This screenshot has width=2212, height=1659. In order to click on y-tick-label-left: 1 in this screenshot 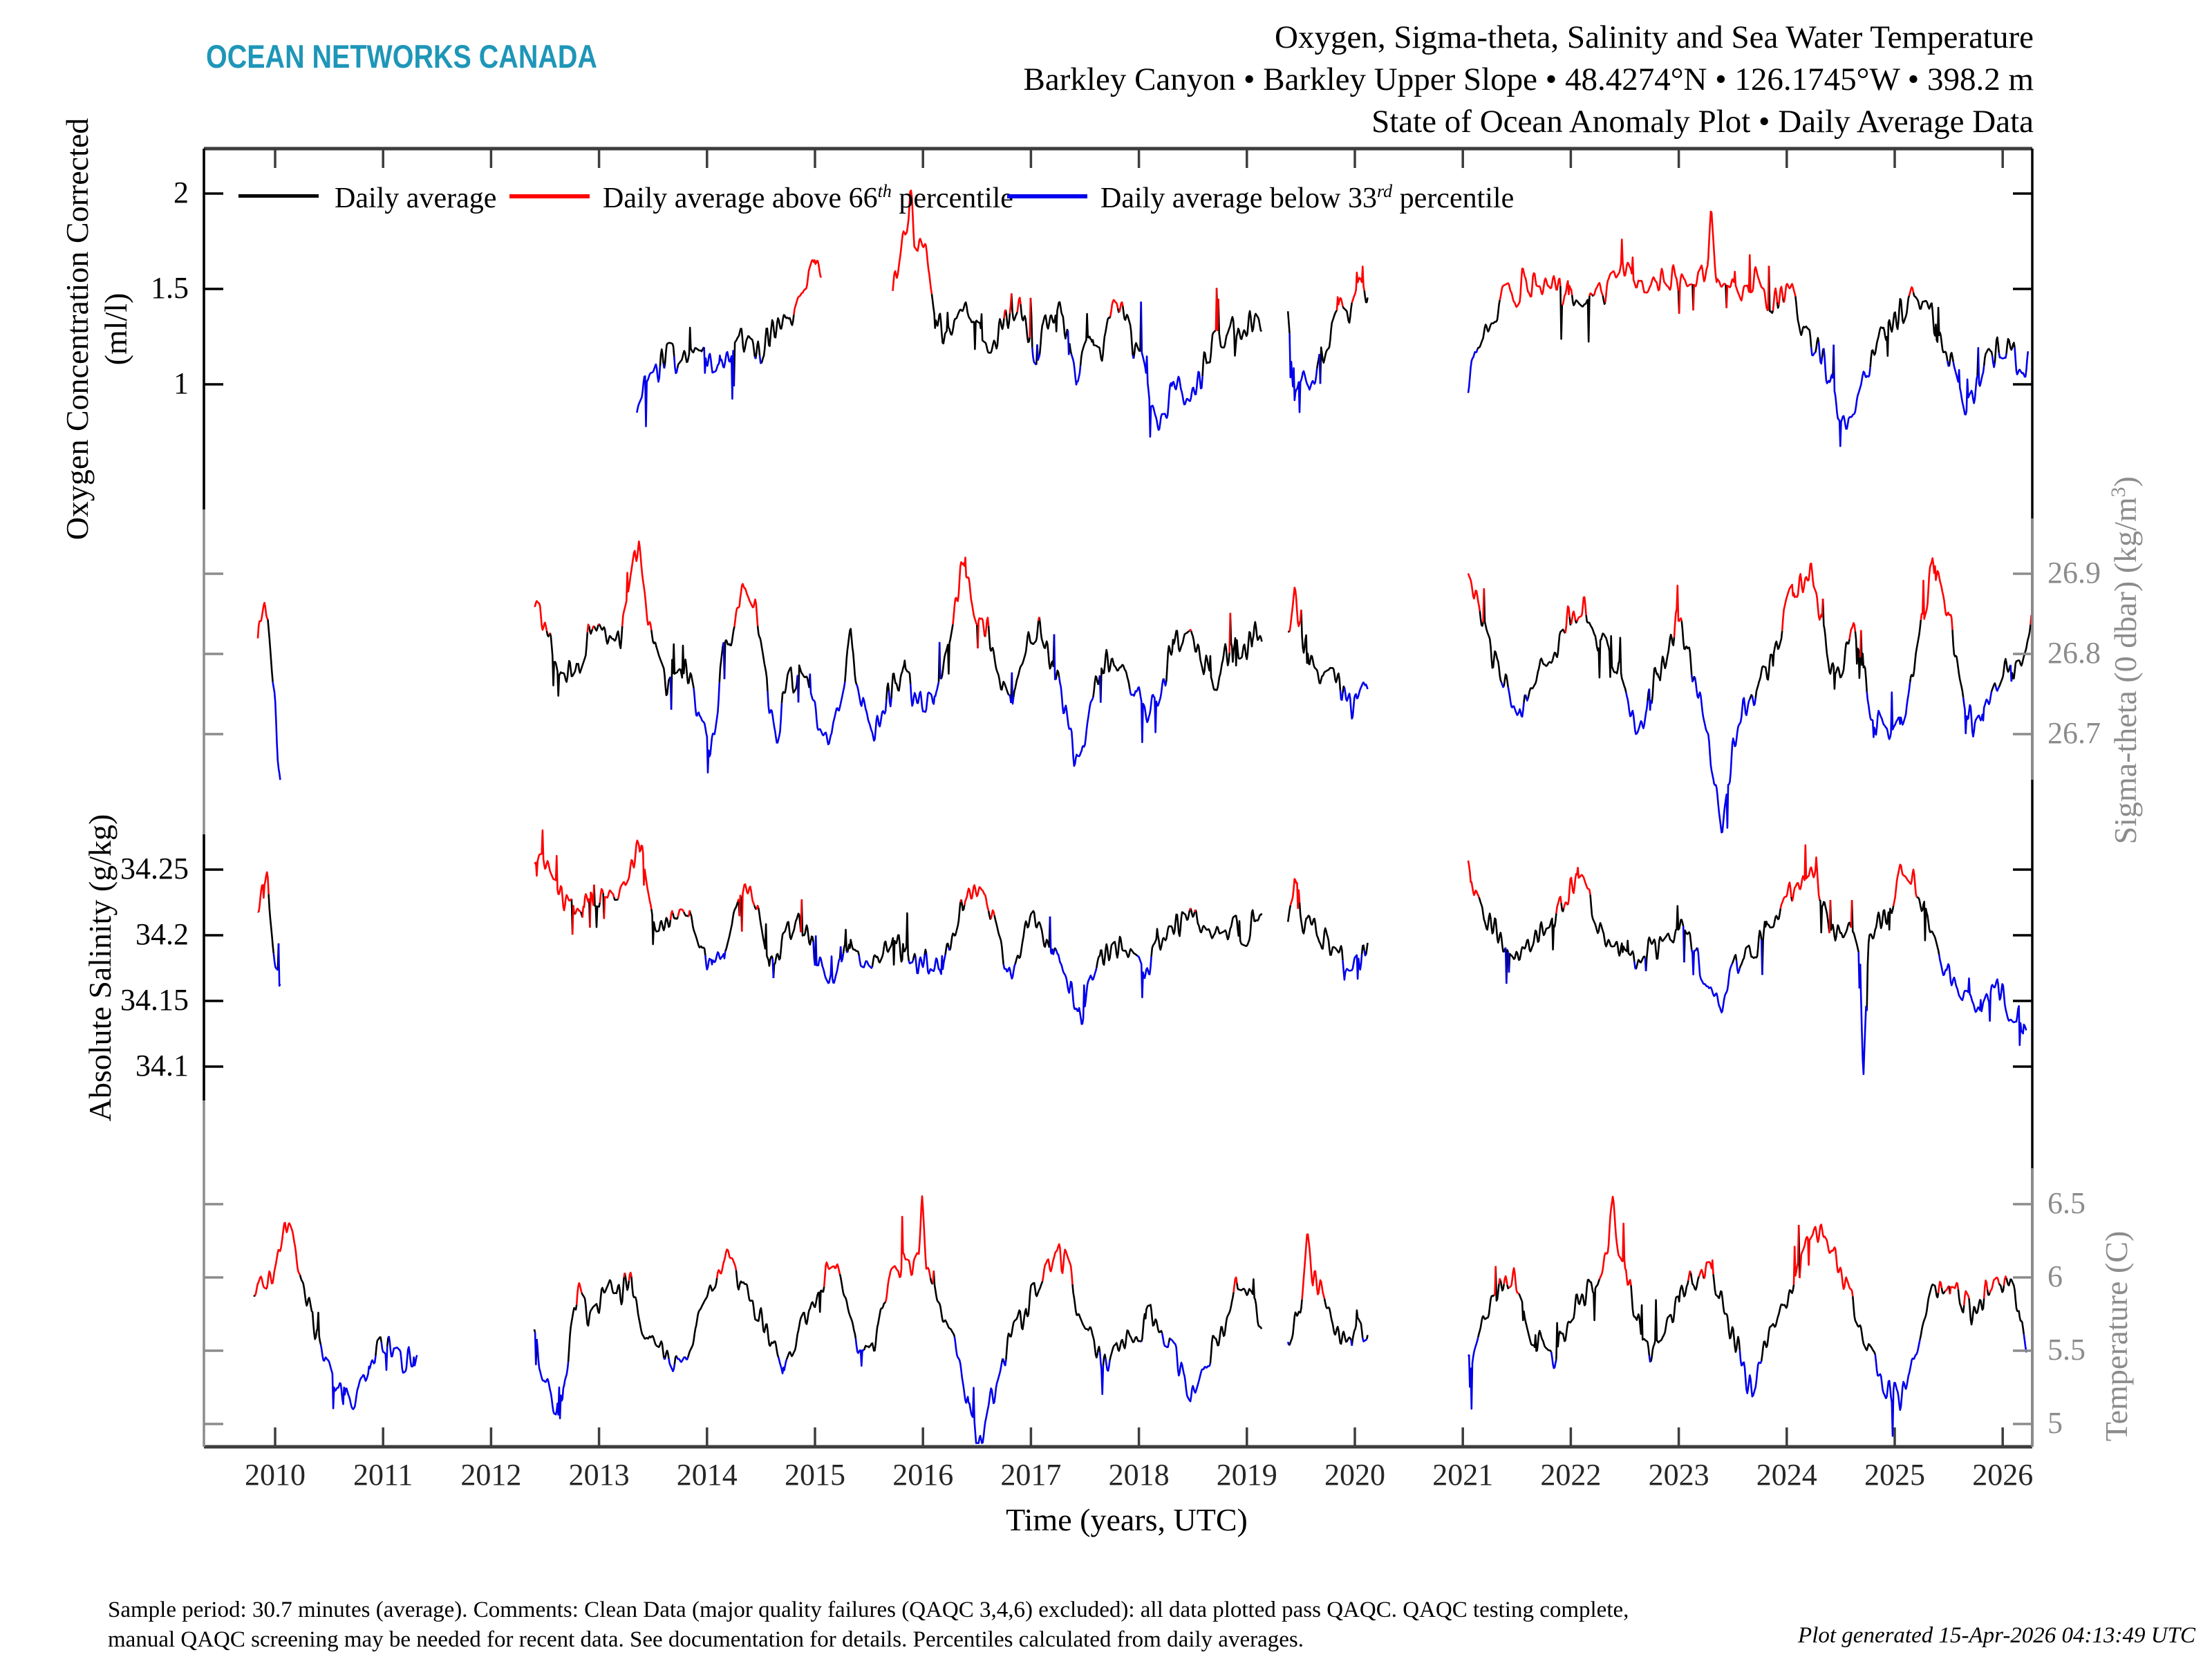, I will do `click(181, 383)`.